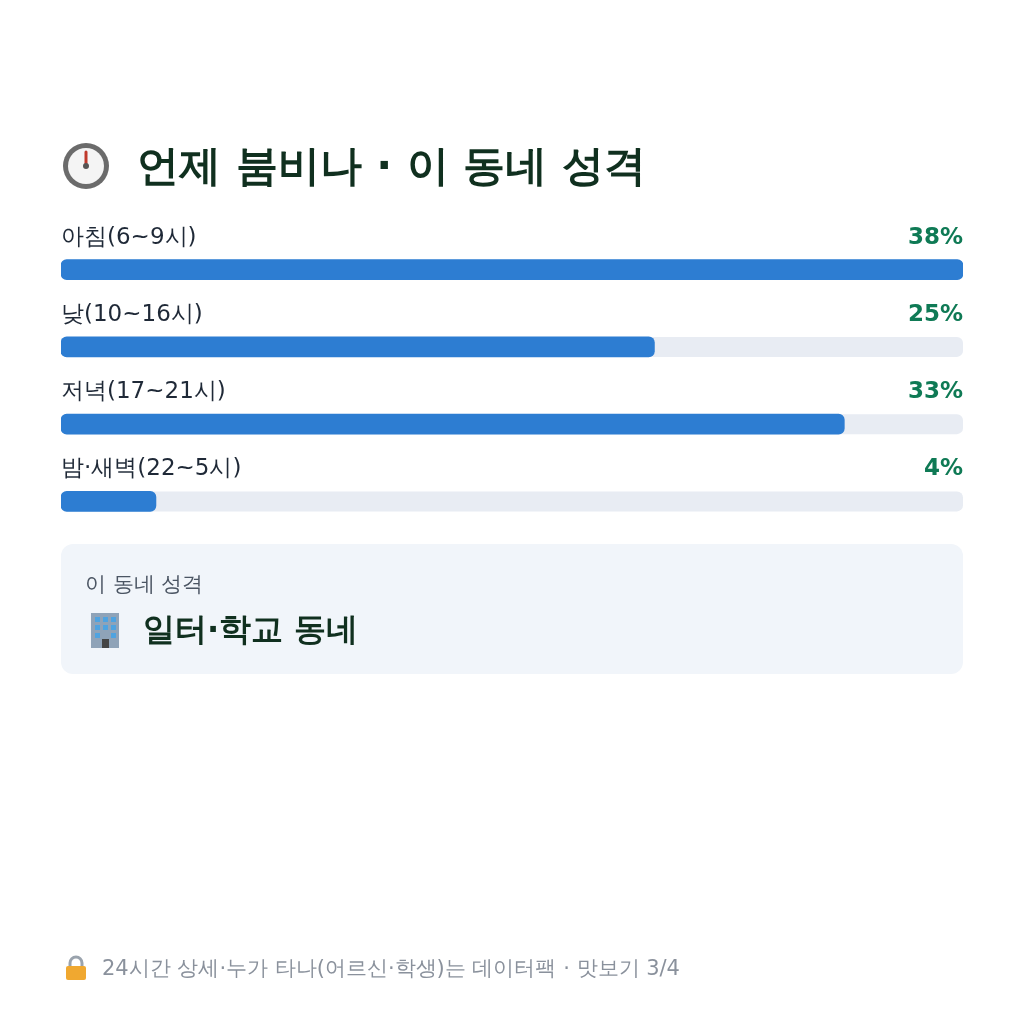 Image resolution: width=1024 pixels, height=1024 pixels. I want to click on data-label: 4%, so click(943, 467).